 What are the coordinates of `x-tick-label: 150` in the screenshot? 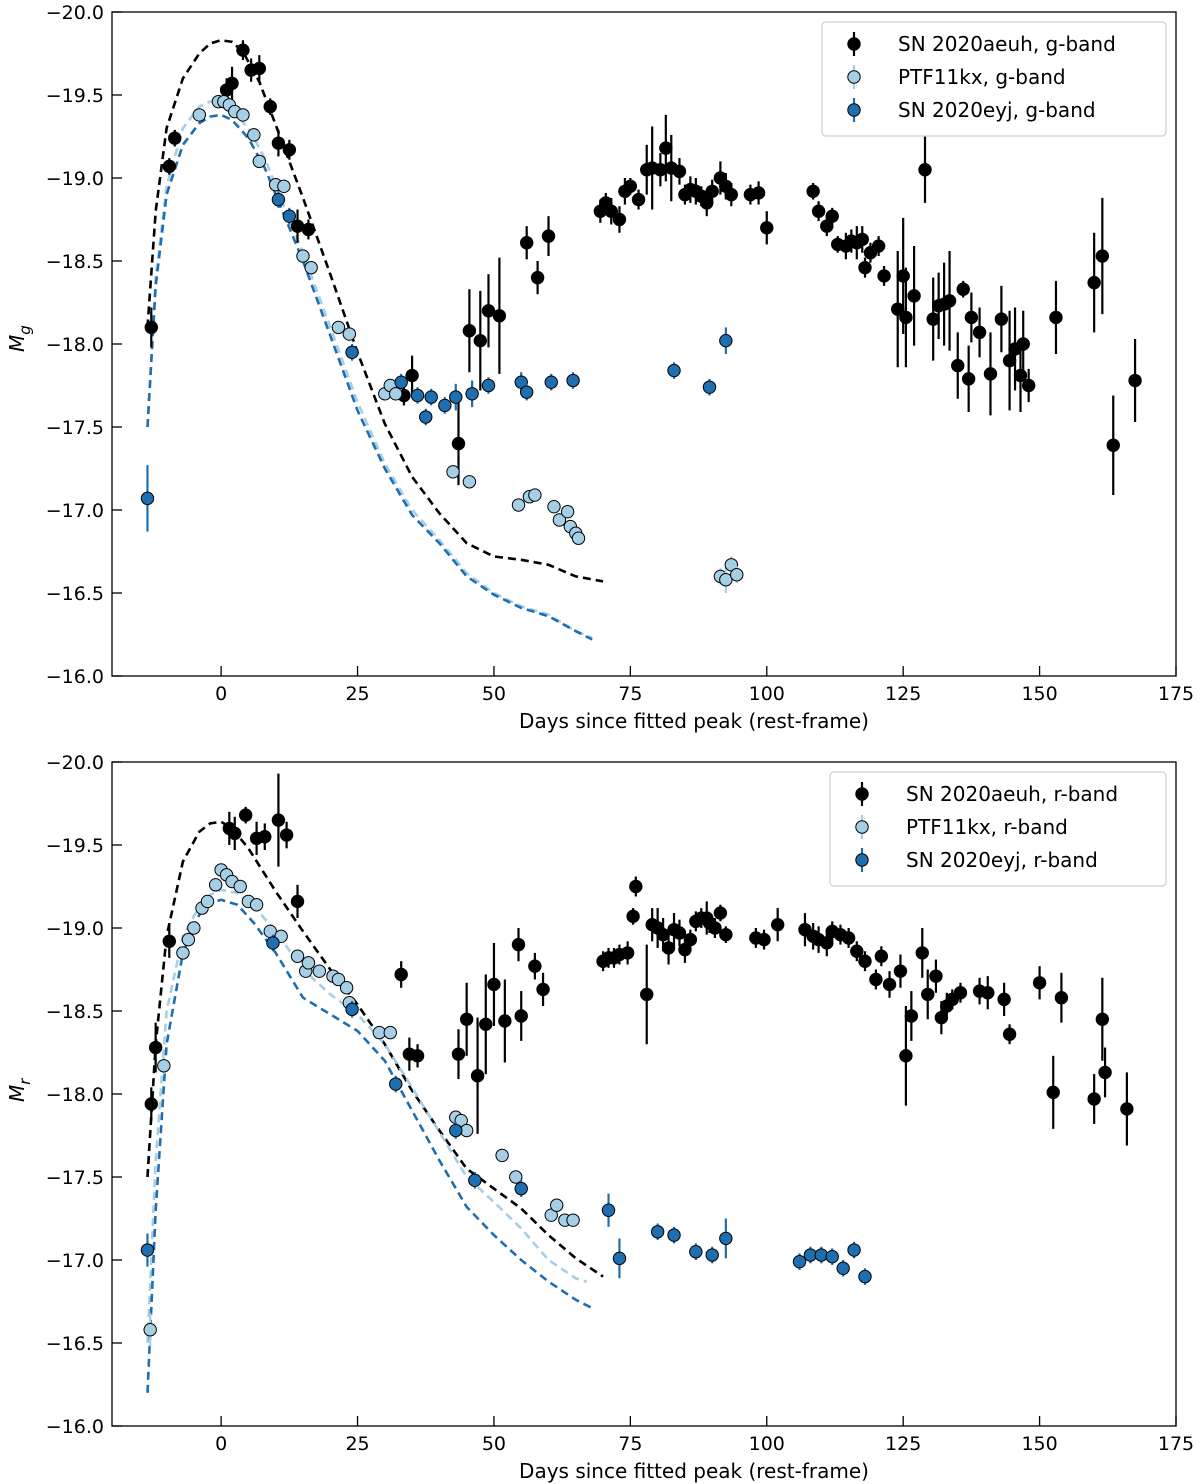 It's located at (1039, 694).